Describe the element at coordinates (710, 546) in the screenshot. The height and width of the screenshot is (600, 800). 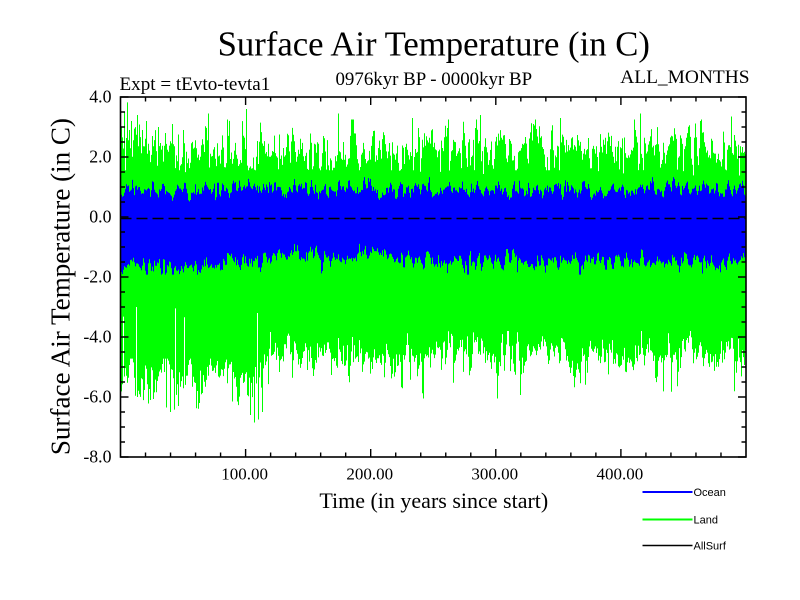
I see `svg-text: AllSurf` at that location.